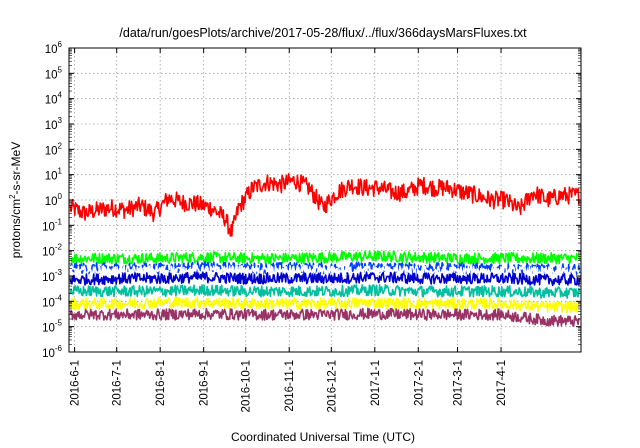  I want to click on y-tick-label: 10¹, so click(54, 175).